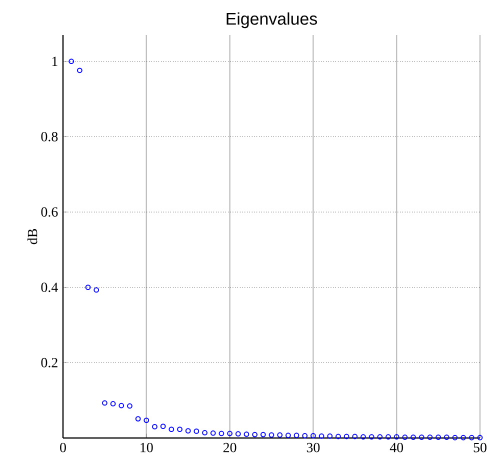 This screenshot has width=487, height=467. I want to click on chart-title: Eigenvalues, so click(272, 20).